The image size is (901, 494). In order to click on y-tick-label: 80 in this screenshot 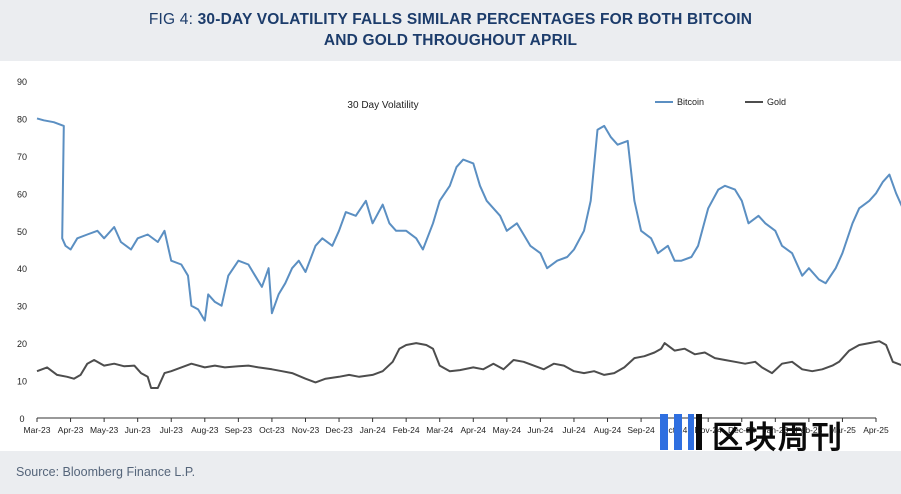, I will do `click(22, 119)`.